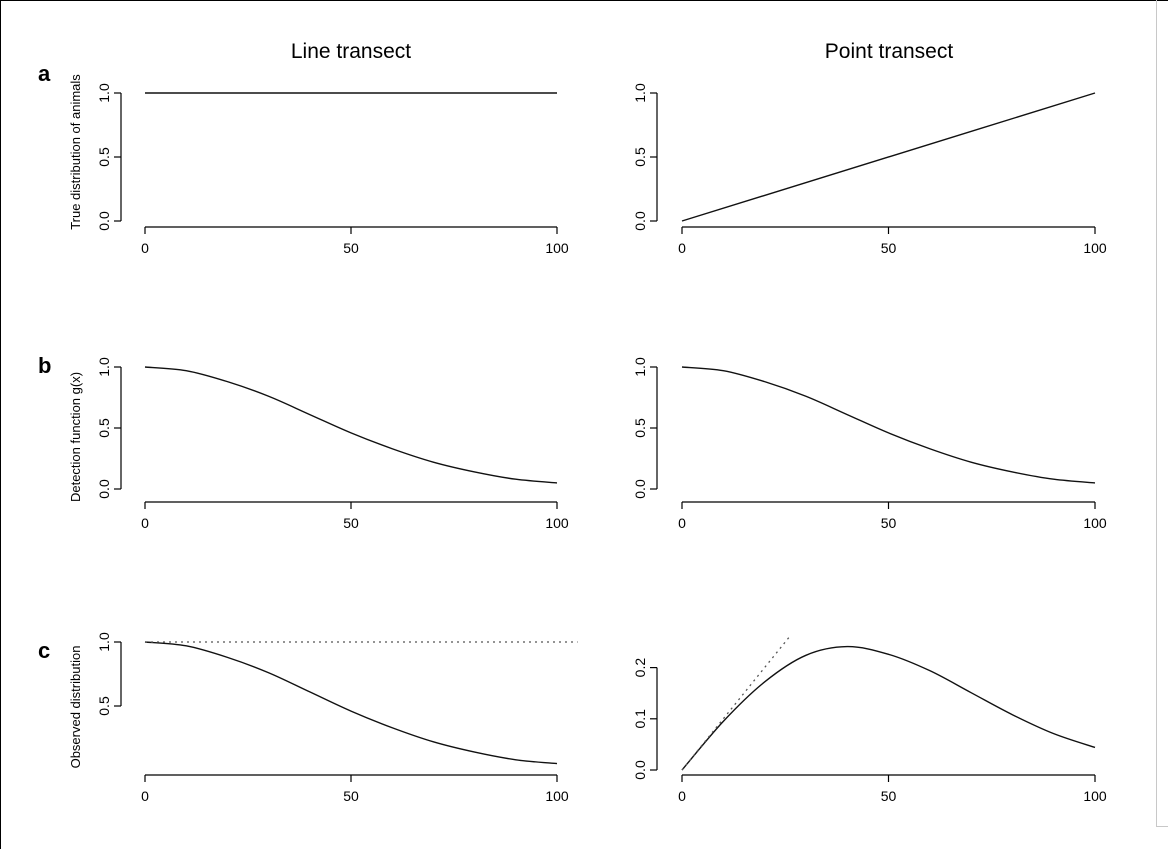 The height and width of the screenshot is (849, 1168). Describe the element at coordinates (145, 523) in the screenshot. I see `x-tick-label-b-line-0: 0` at that location.